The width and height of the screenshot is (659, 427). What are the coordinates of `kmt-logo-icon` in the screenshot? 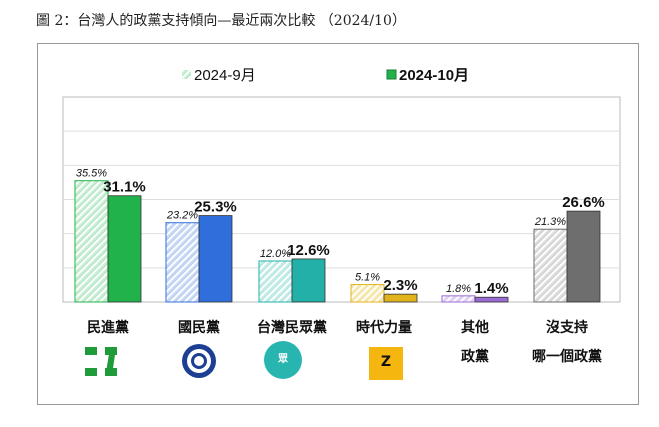 It's located at (199, 361).